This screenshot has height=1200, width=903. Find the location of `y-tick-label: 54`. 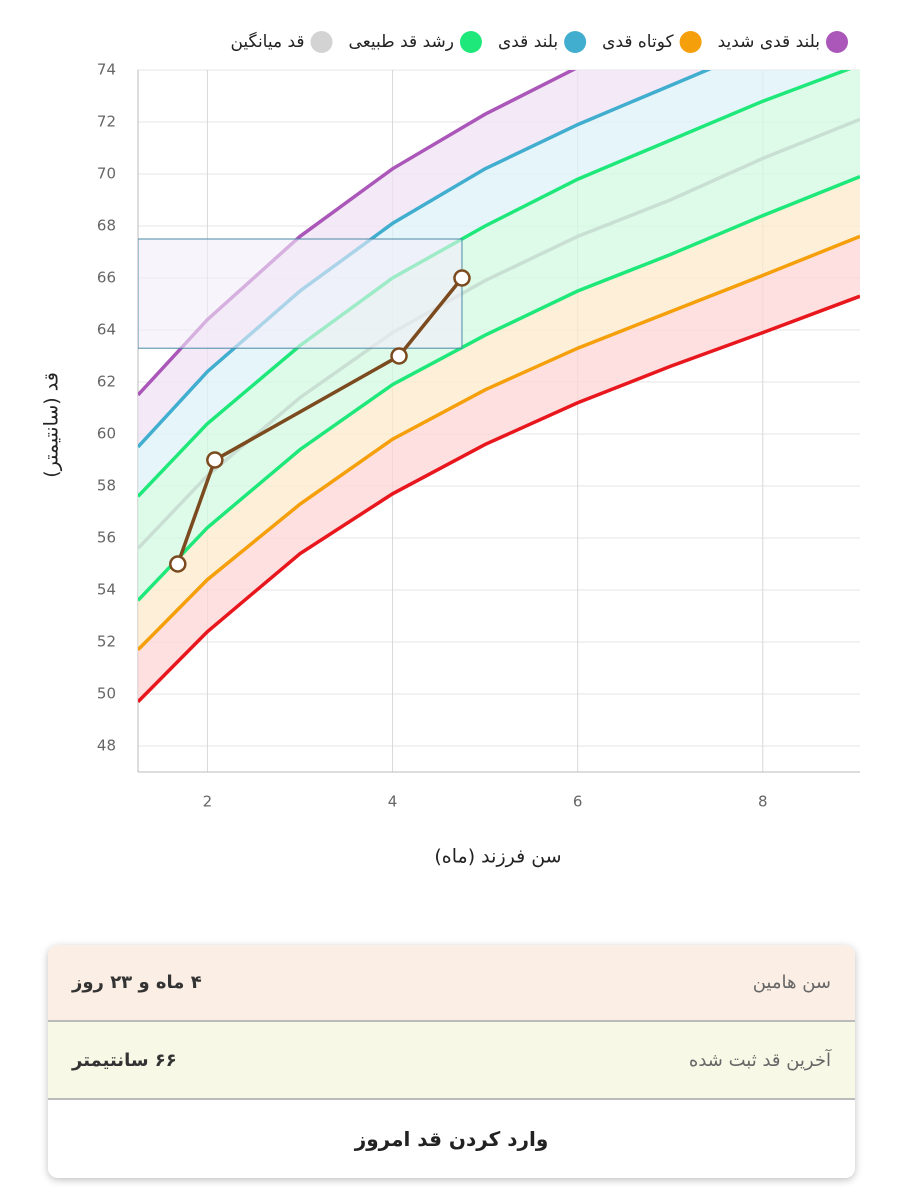

y-tick-label: 54 is located at coordinates (106, 590).